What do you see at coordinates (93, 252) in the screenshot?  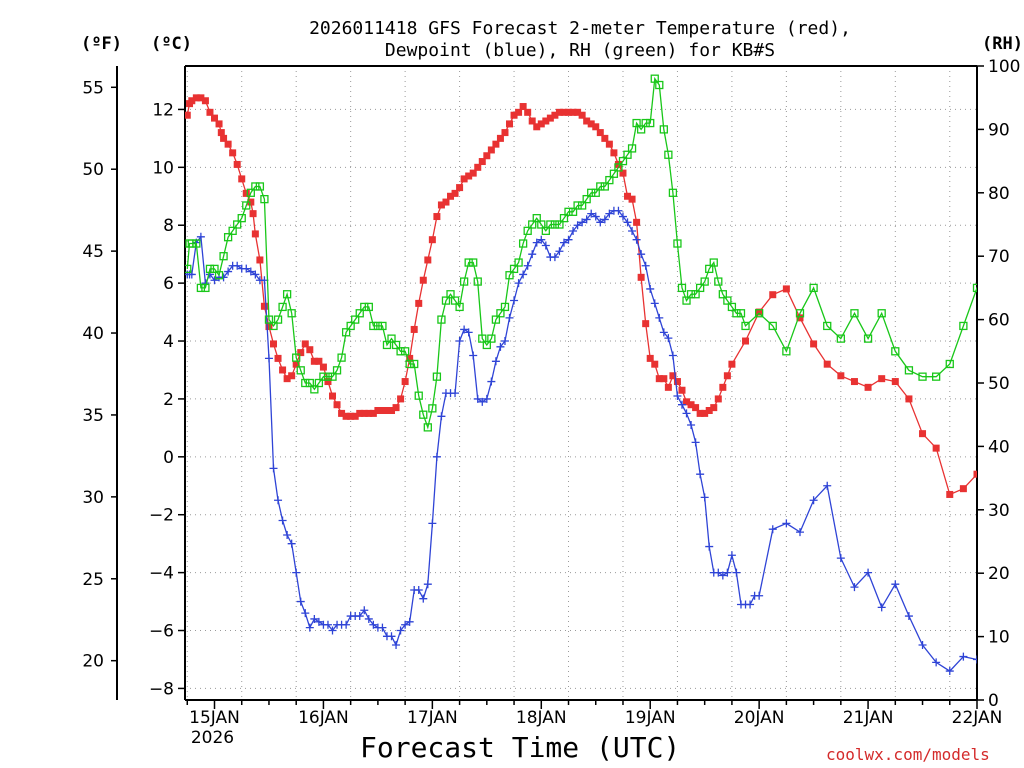 I see `fahrenheit-tick-label: 45` at bounding box center [93, 252].